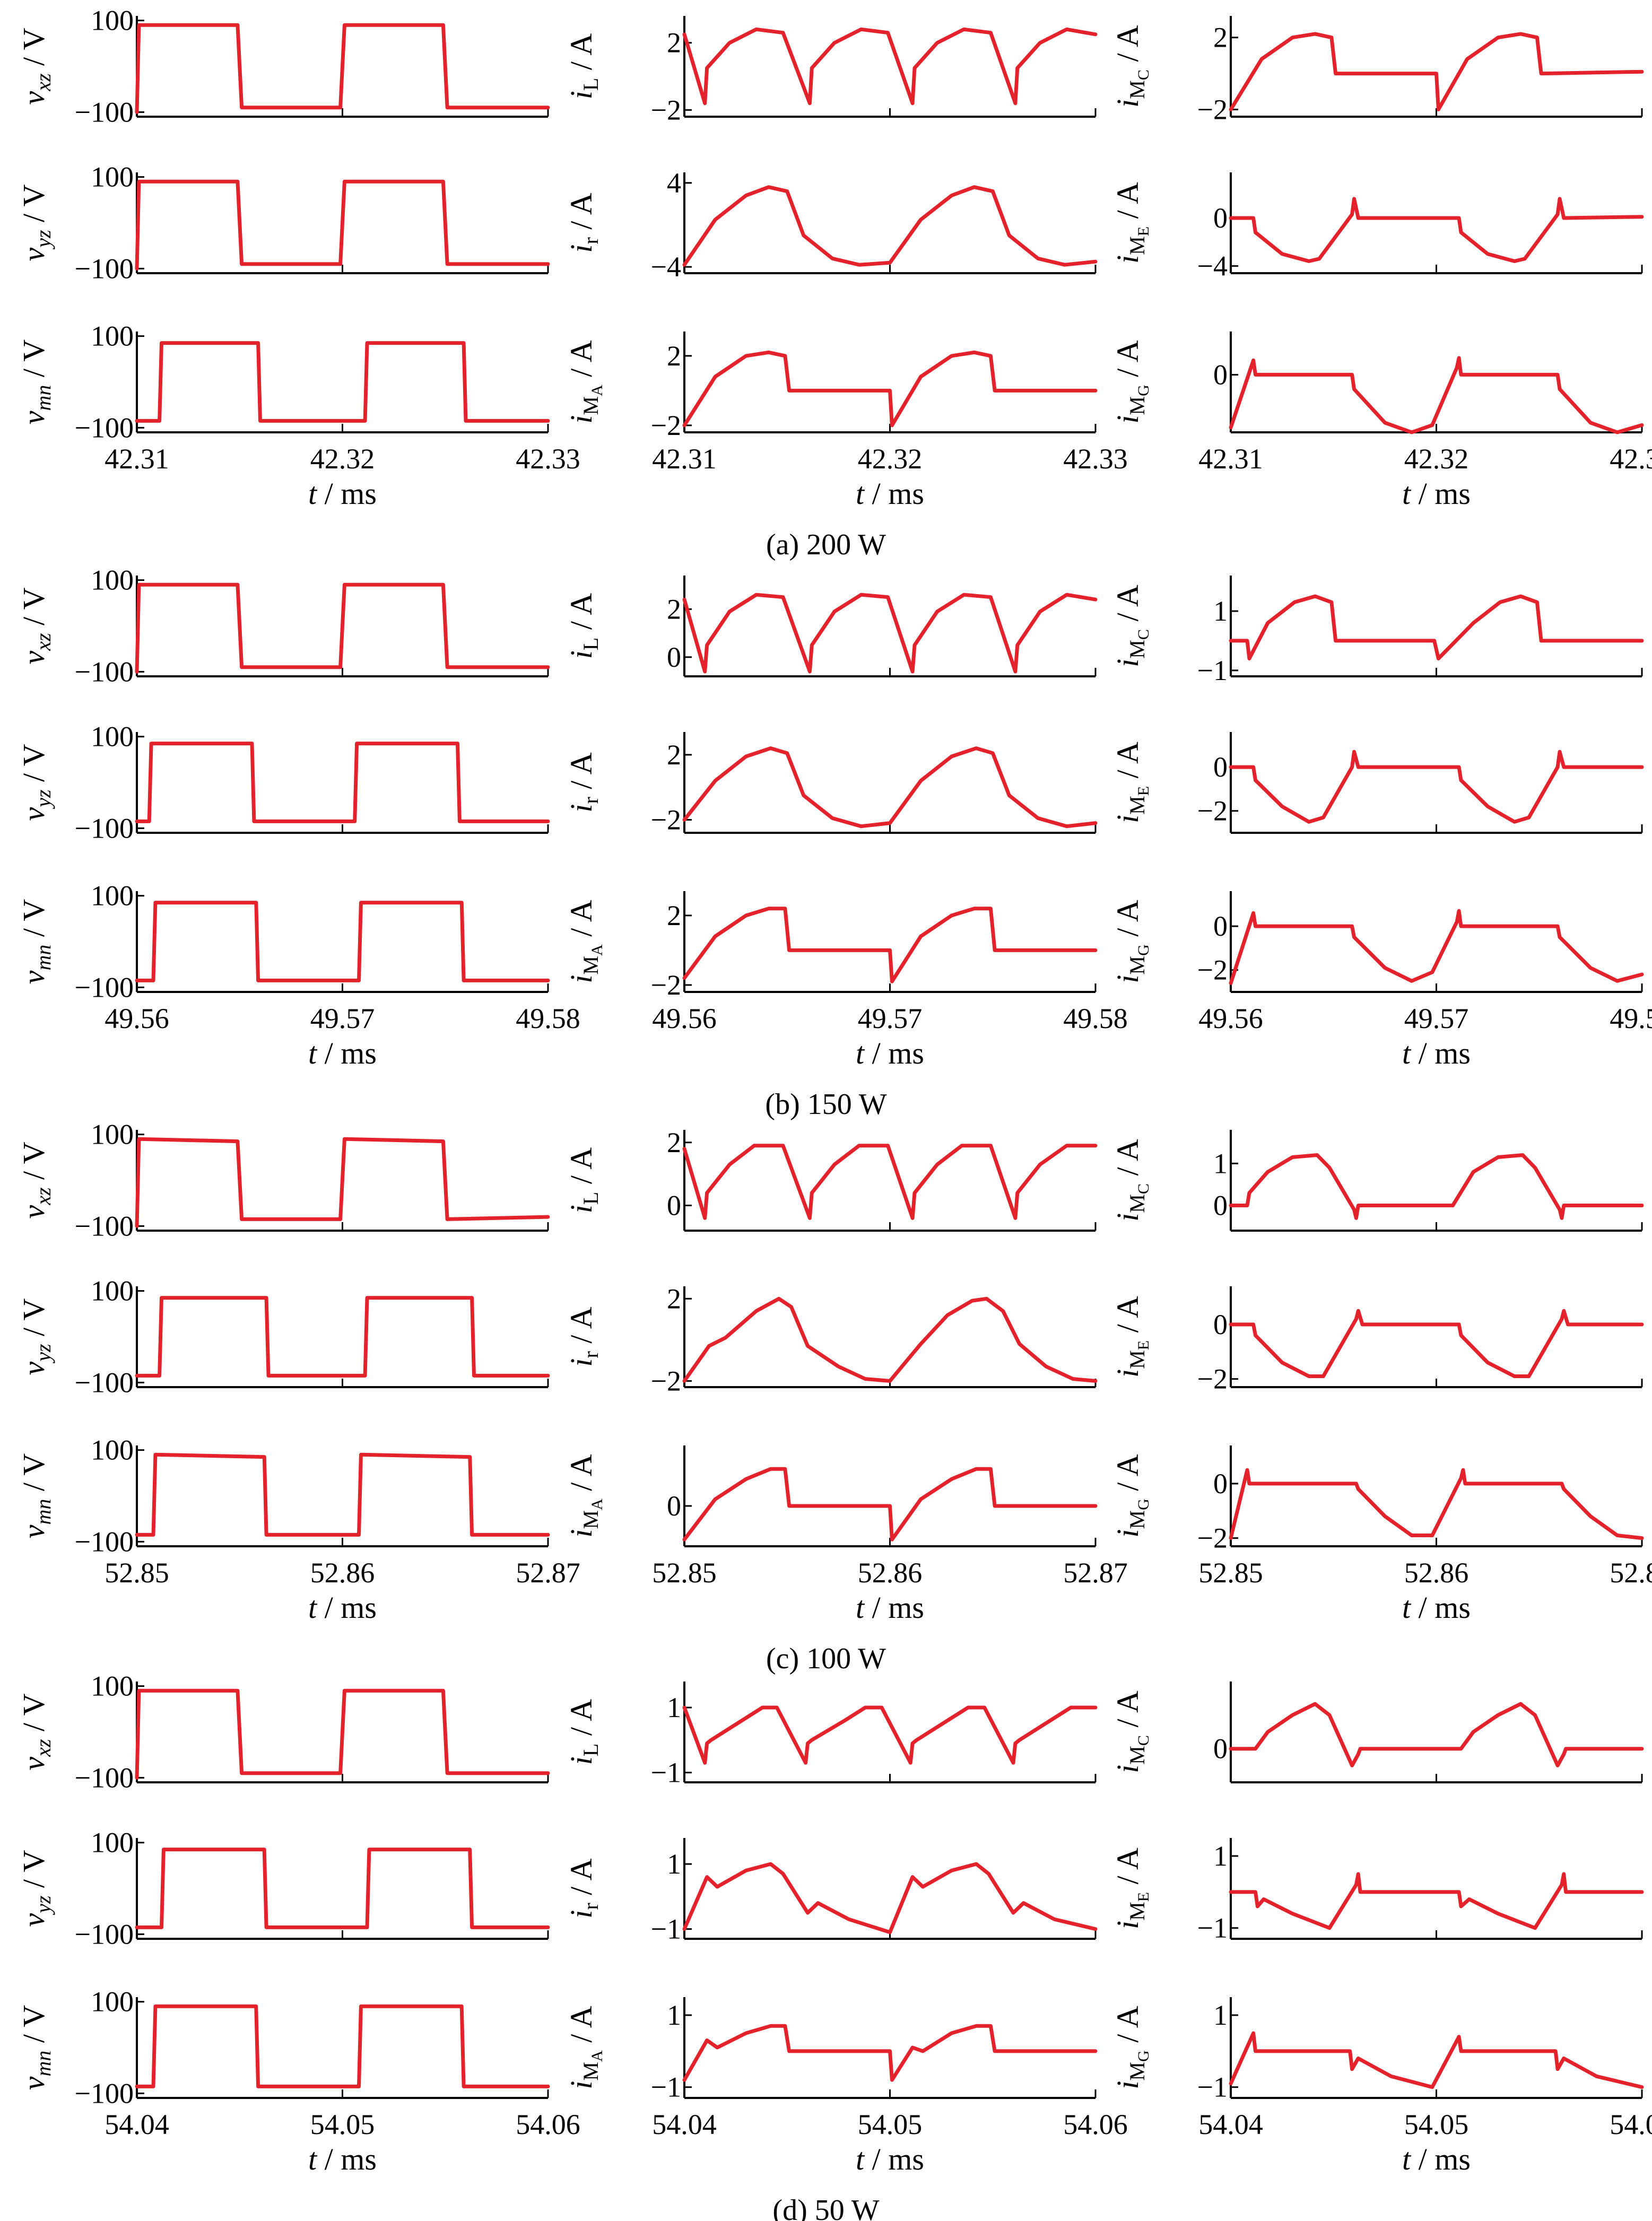 The height and width of the screenshot is (2221, 1652). I want to click on panel-caption: (d) 50 W, so click(825, 2207).